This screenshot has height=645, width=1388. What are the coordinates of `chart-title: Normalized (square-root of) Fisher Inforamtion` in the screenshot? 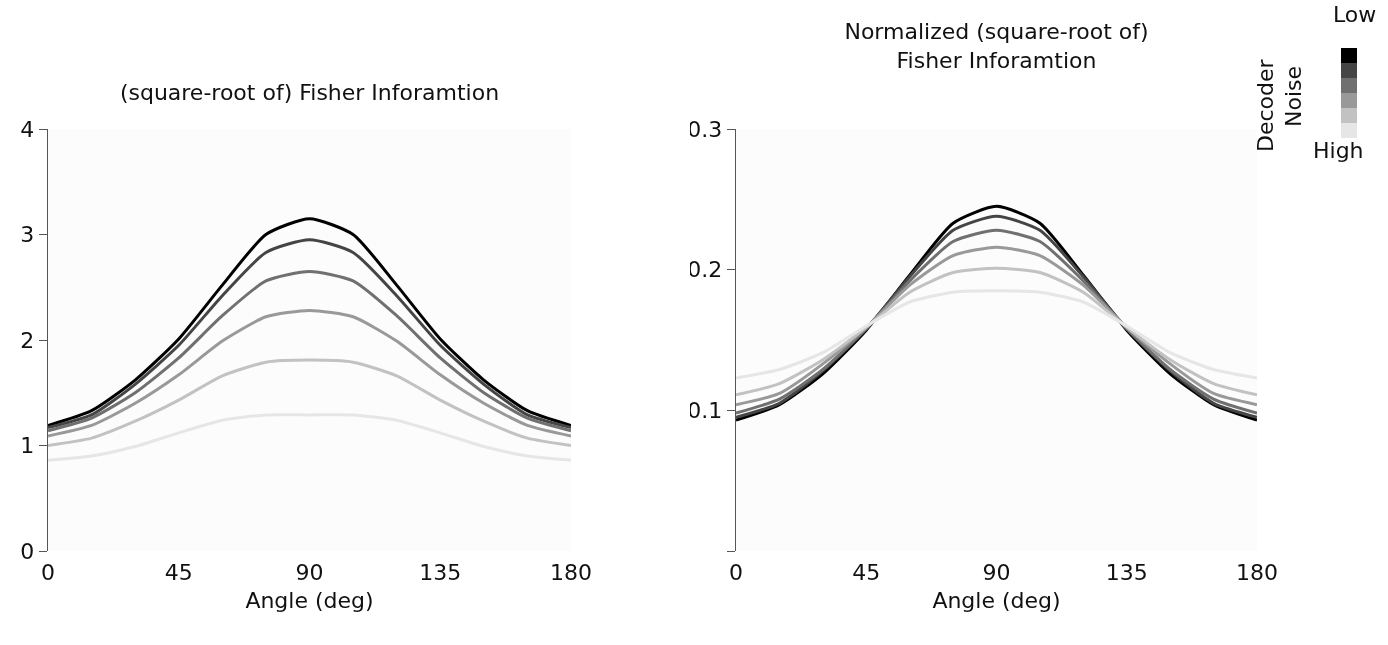 It's located at (996, 46).